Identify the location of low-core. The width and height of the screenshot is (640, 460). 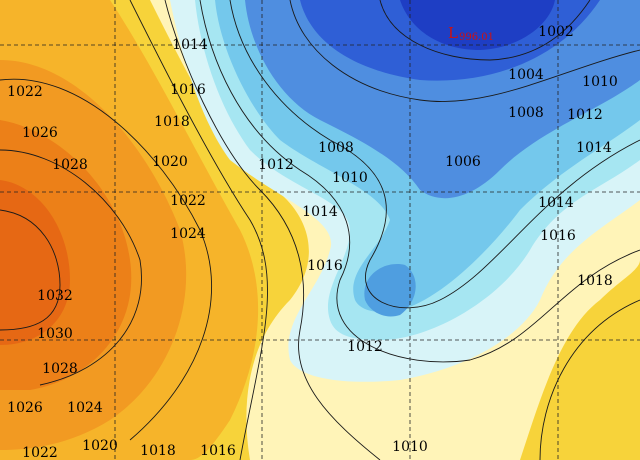
(477, 25).